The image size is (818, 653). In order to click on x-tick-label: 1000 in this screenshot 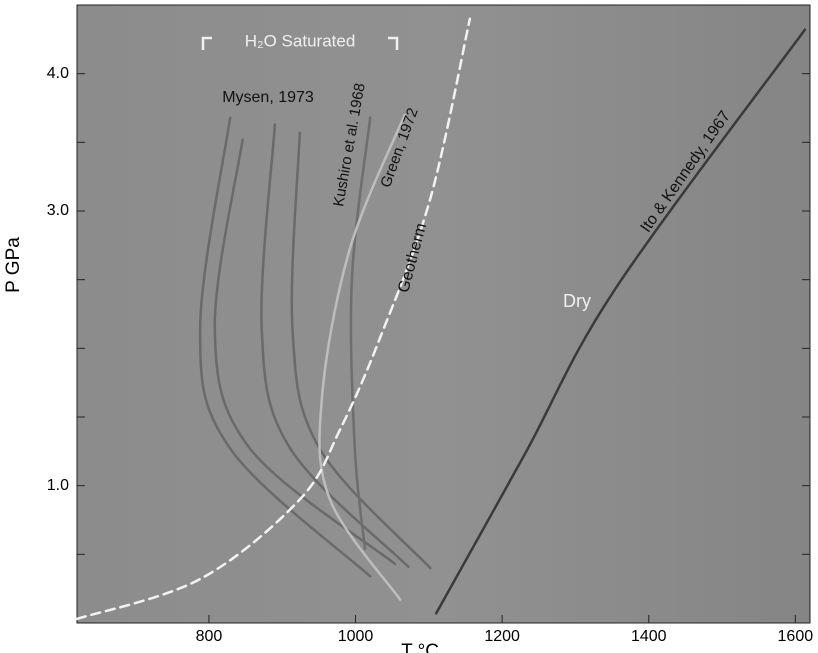, I will do `click(356, 636)`.